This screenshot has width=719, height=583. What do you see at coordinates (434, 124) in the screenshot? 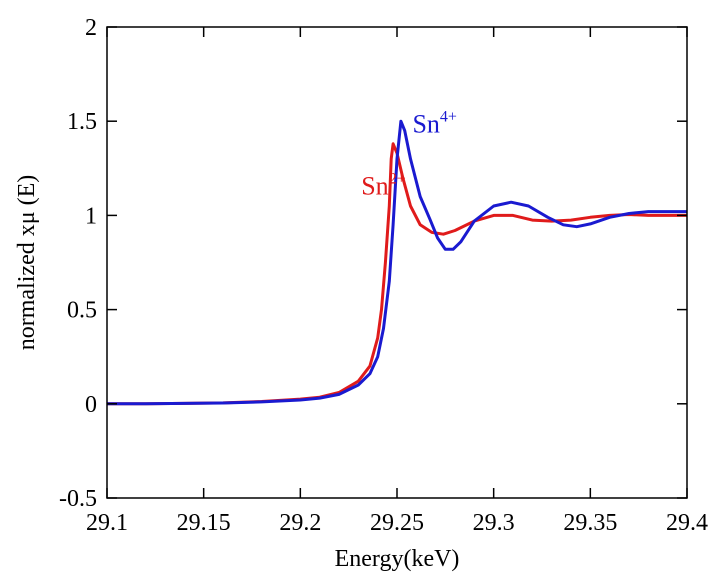
I see `series-label-sn4: Sn4+` at bounding box center [434, 124].